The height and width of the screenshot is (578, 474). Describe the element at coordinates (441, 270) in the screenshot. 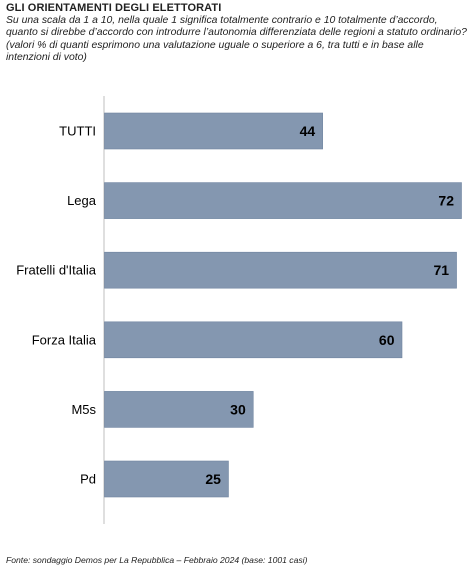

I see `value-label: 71` at that location.